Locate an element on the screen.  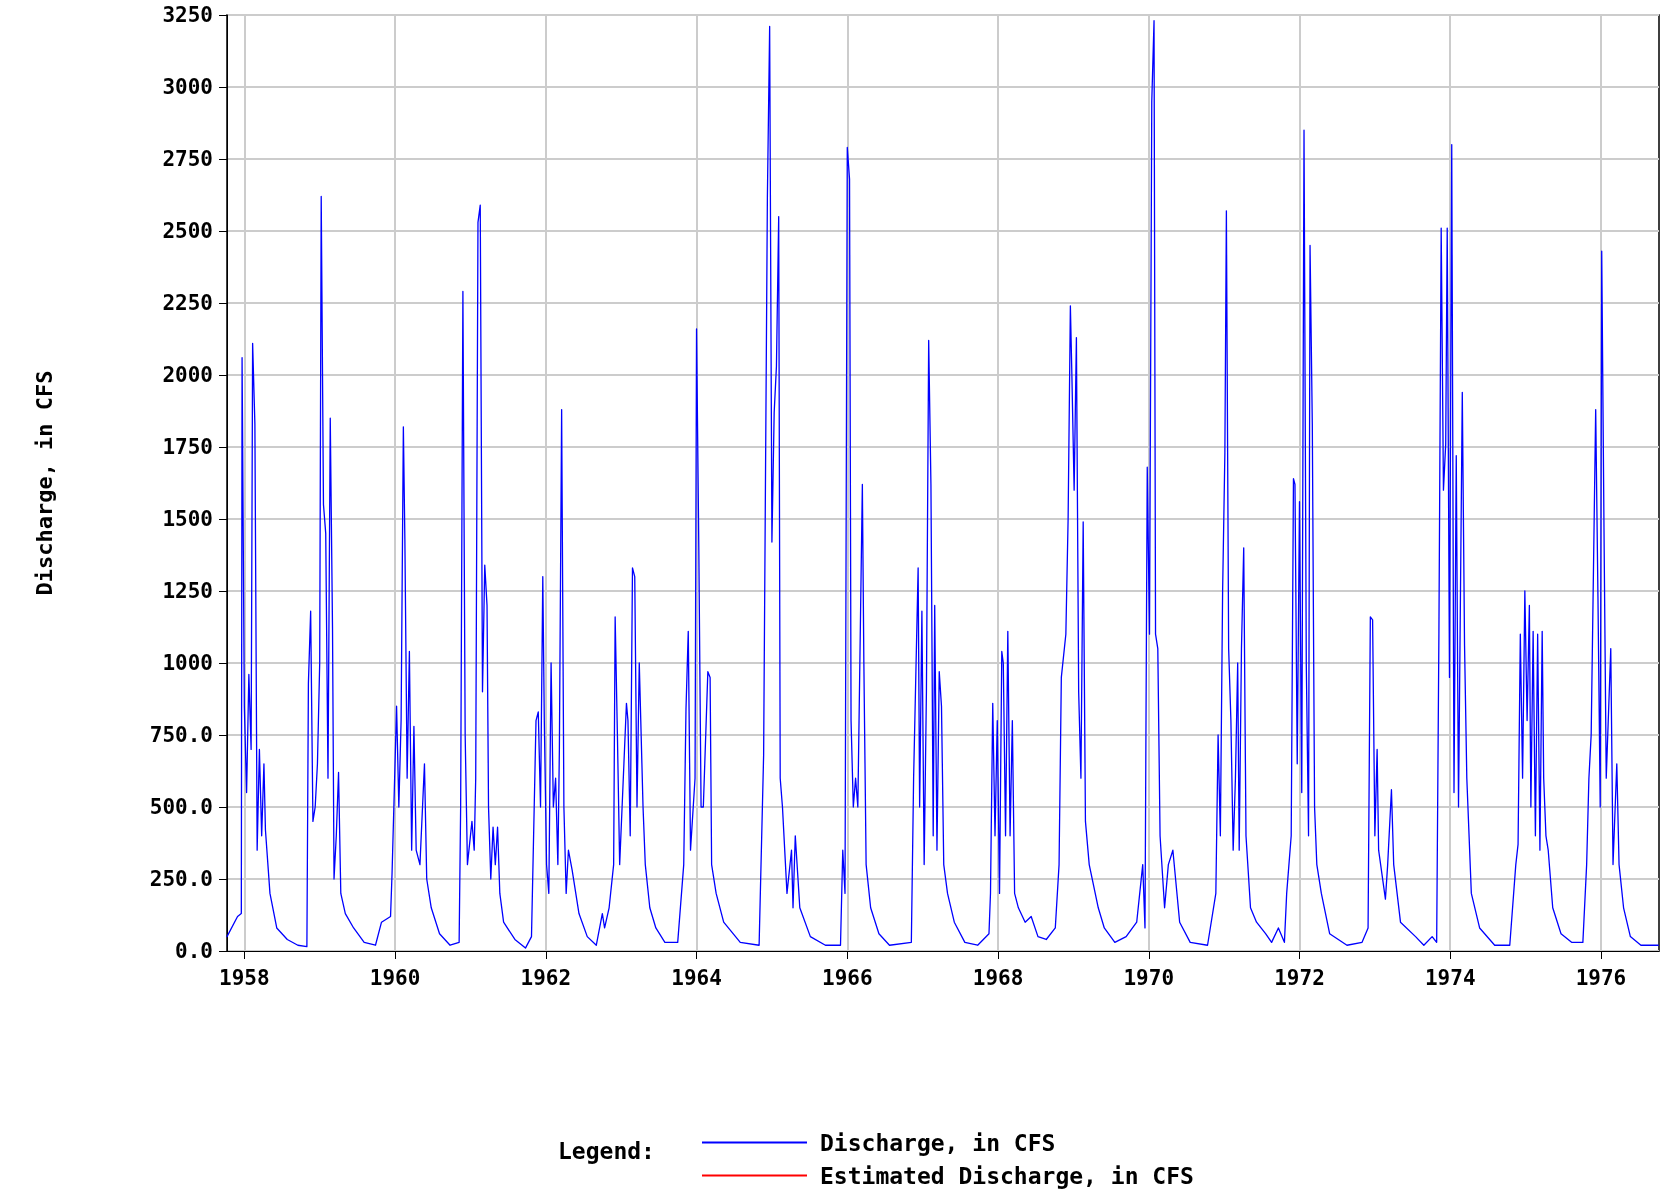
y-tick-label: 250.0 is located at coordinates (181, 879).